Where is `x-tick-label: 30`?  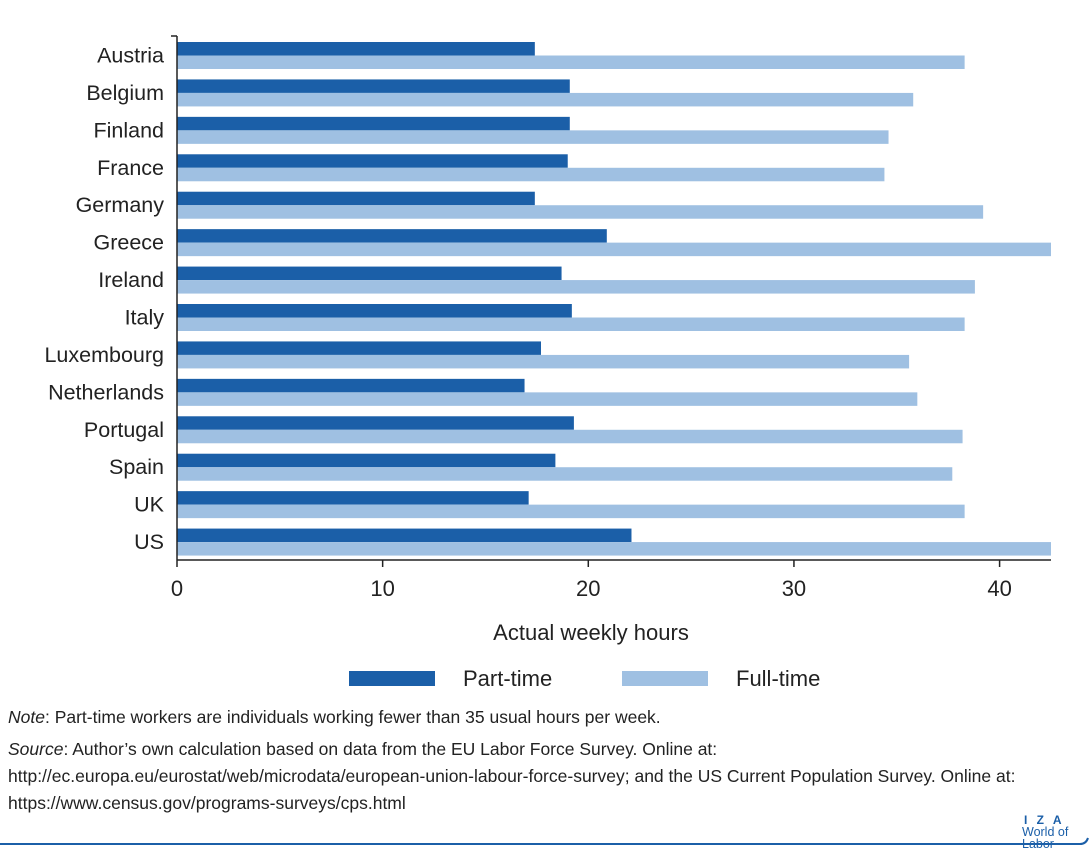 x-tick-label: 30 is located at coordinates (794, 588).